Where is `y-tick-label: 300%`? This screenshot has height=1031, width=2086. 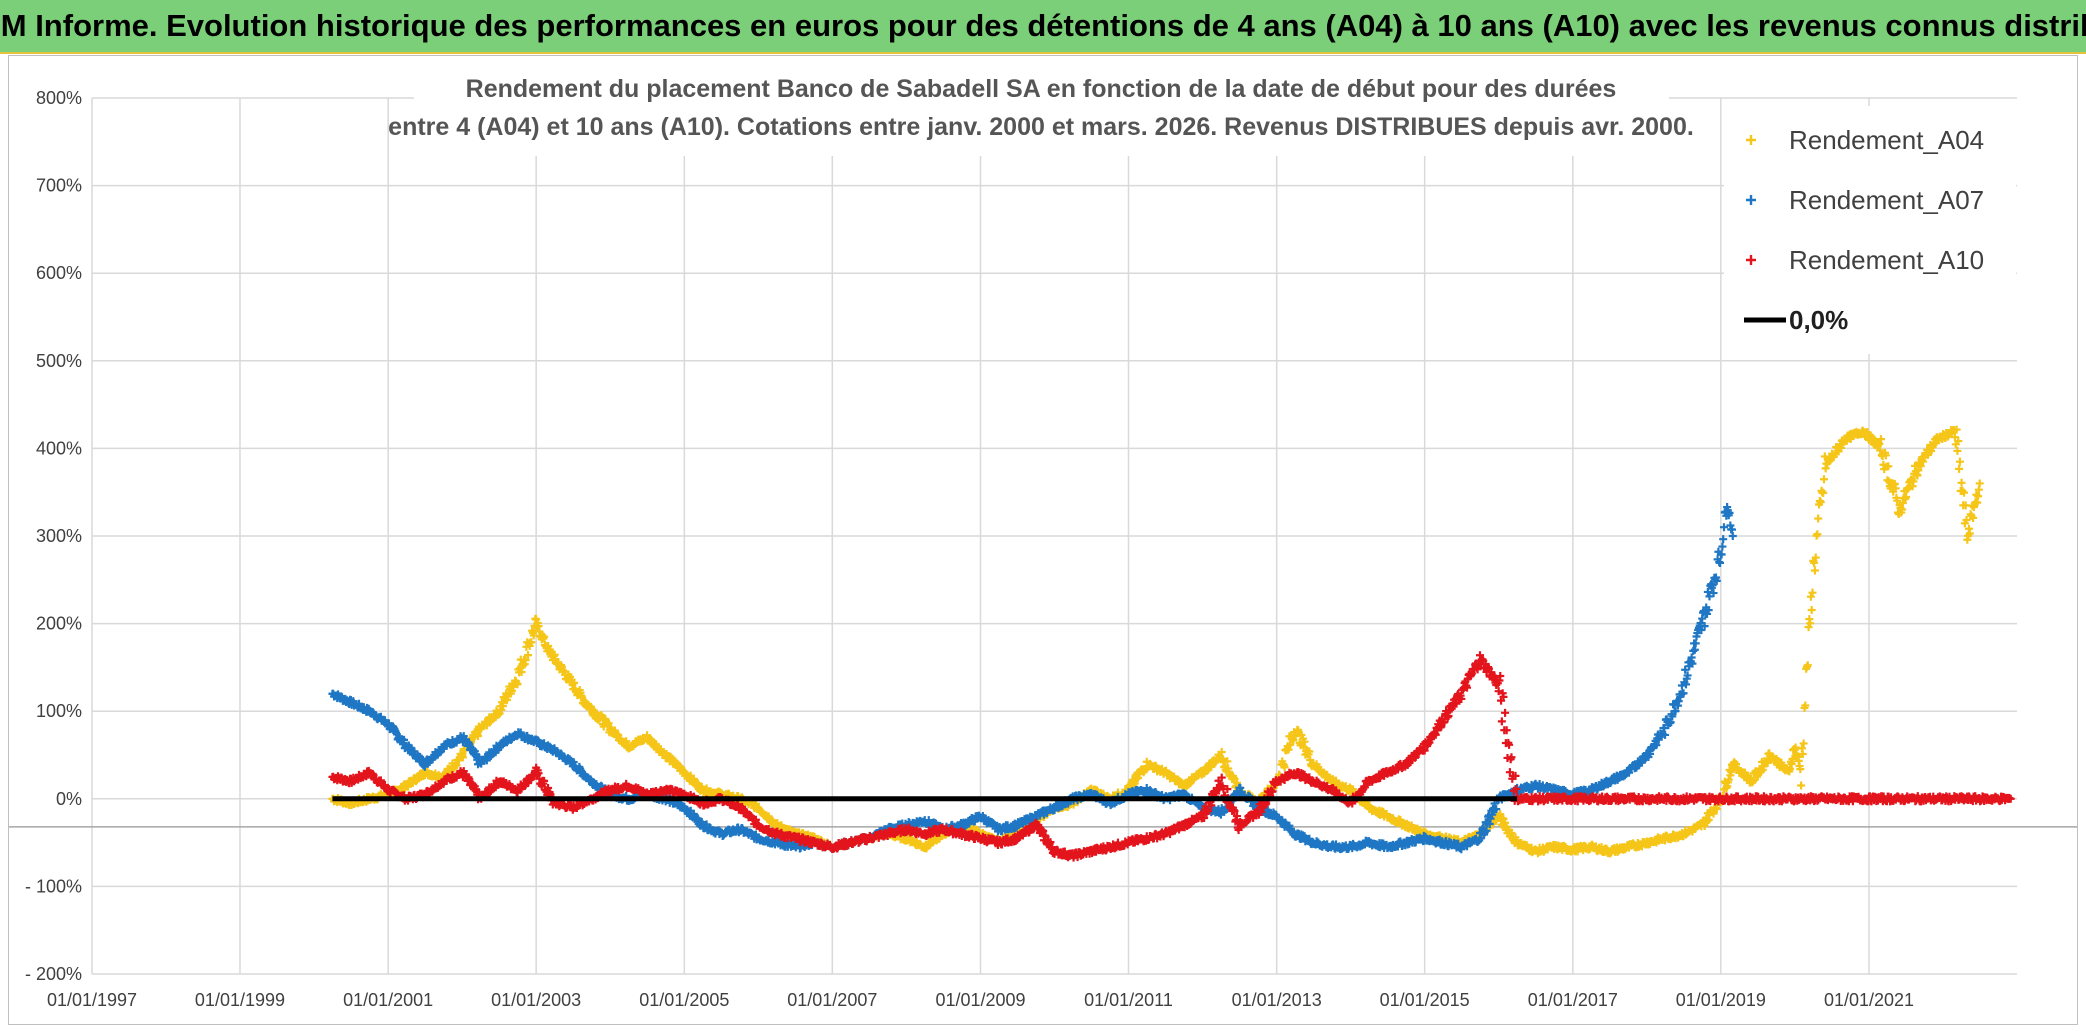 y-tick-label: 300% is located at coordinates (59, 536).